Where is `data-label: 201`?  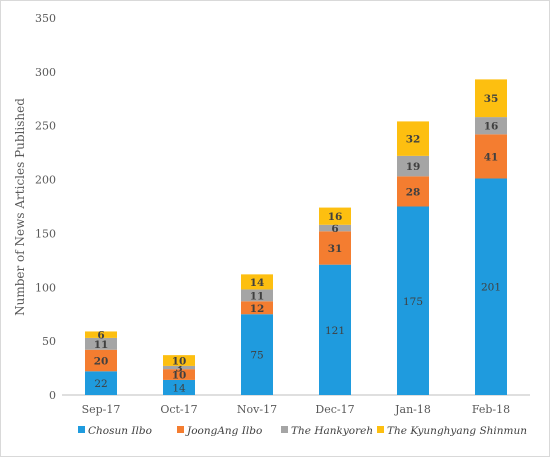 data-label: 201 is located at coordinates (491, 288).